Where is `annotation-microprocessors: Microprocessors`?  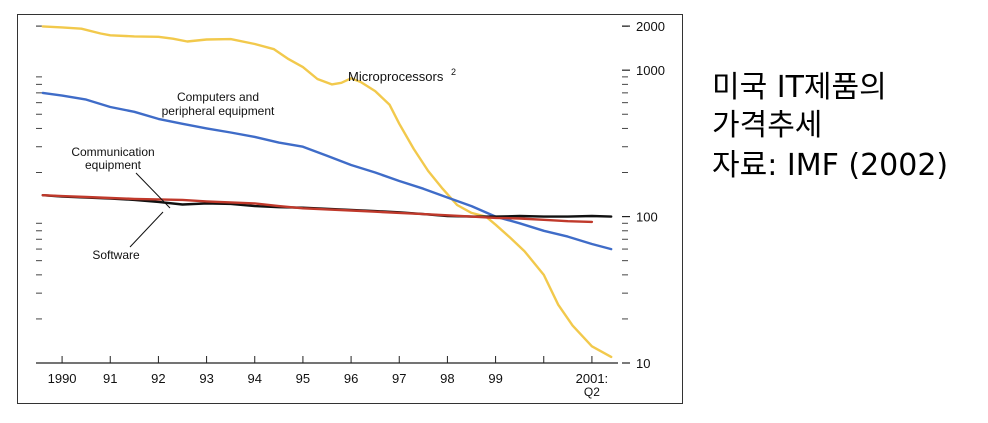
annotation-microprocessors: Microprocessors is located at coordinates (396, 76).